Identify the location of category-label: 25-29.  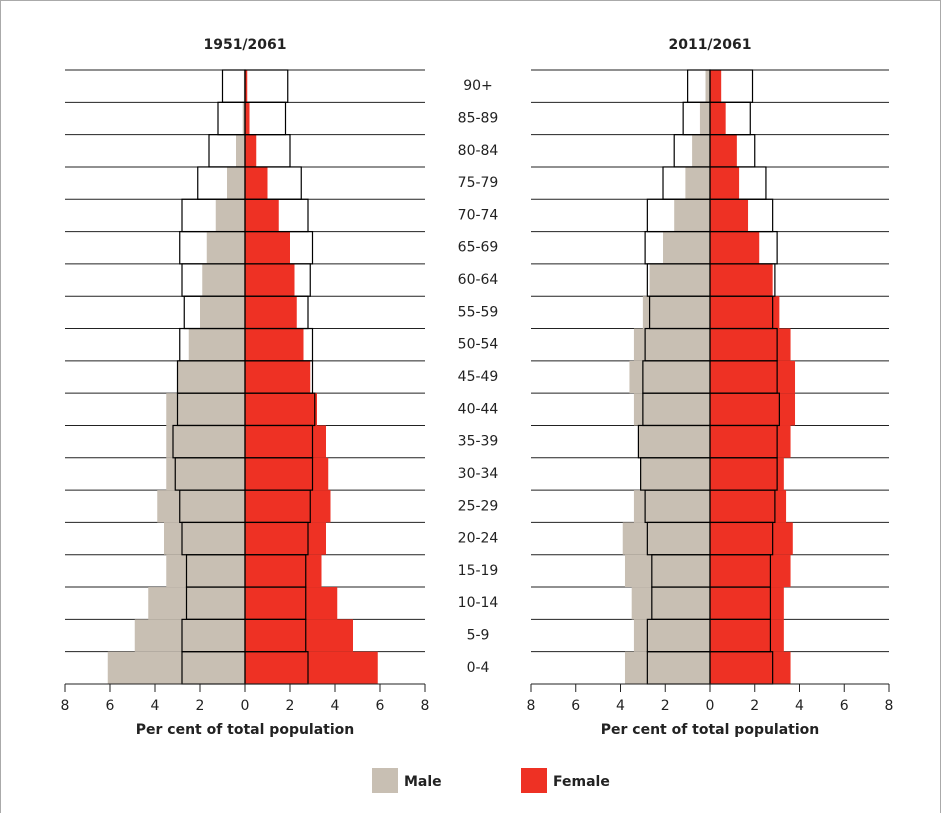
(478, 506).